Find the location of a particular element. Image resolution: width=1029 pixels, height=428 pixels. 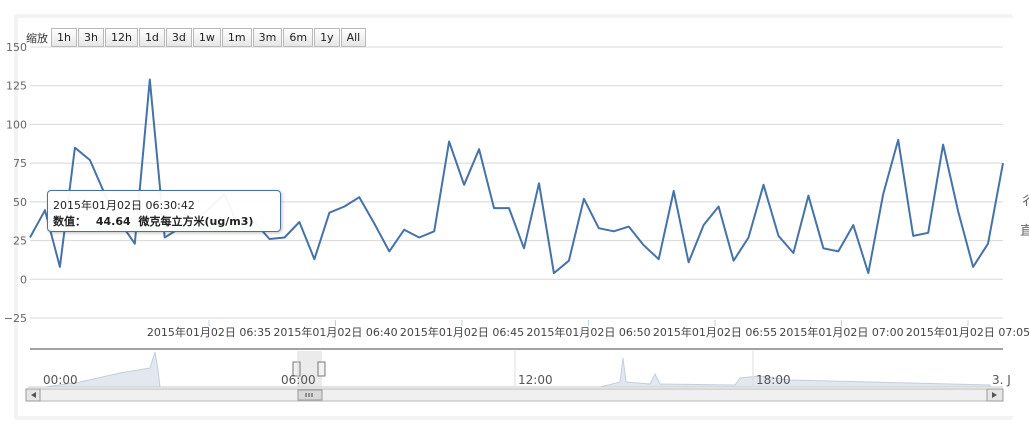

y-tick-label: 50 is located at coordinates (20, 202).